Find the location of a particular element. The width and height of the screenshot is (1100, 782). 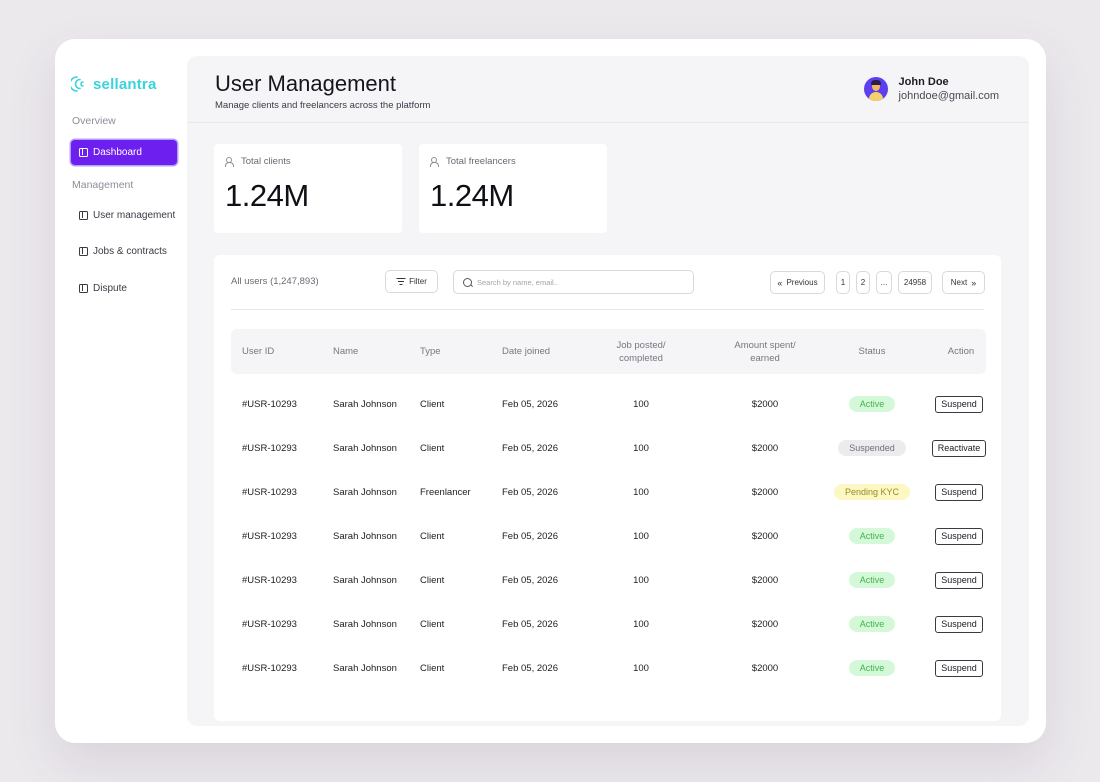

page-number: 24958 is located at coordinates (915, 282).